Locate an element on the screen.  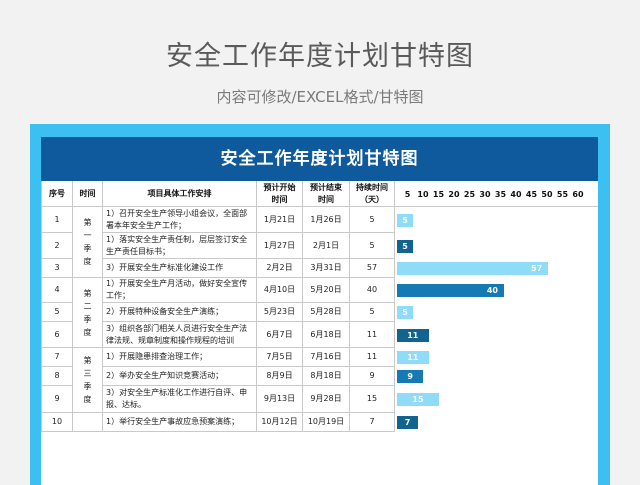
row-start: 2月2日 is located at coordinates (280, 268).